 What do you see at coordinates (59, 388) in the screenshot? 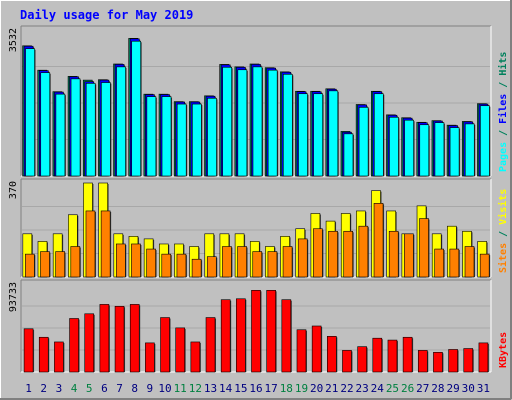
I see `day-label: 3` at bounding box center [59, 388].